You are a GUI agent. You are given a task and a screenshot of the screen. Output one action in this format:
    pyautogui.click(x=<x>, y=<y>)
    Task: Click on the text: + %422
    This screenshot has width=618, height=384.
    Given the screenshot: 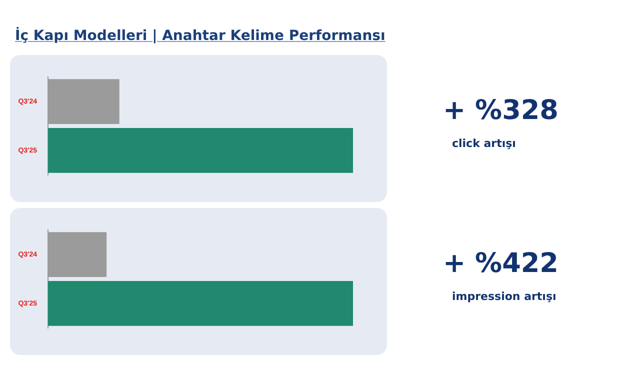 What is the action you would take?
    pyautogui.click(x=500, y=263)
    